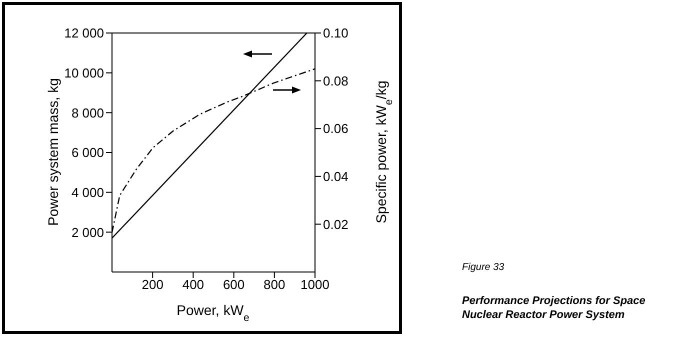  Describe the element at coordinates (213, 313) in the screenshot. I see `x-axis-title: Power, kW$_{e}$` at that location.